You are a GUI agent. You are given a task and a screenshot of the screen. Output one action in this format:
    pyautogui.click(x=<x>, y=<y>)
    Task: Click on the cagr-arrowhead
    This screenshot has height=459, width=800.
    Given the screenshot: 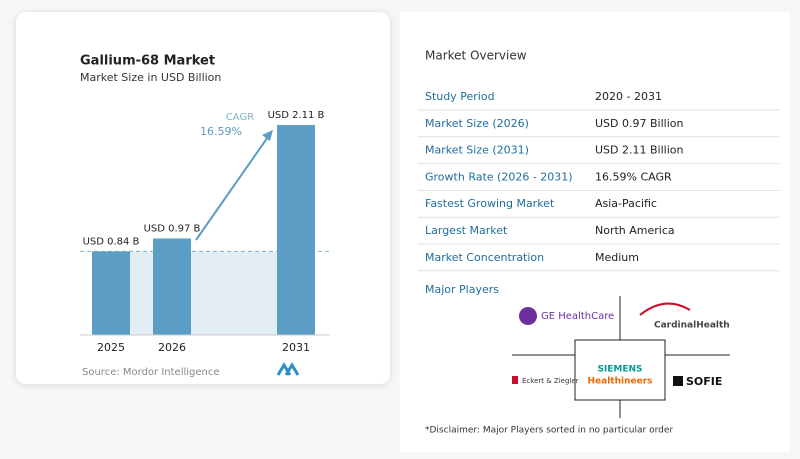 What is the action you would take?
    pyautogui.click(x=267, y=135)
    